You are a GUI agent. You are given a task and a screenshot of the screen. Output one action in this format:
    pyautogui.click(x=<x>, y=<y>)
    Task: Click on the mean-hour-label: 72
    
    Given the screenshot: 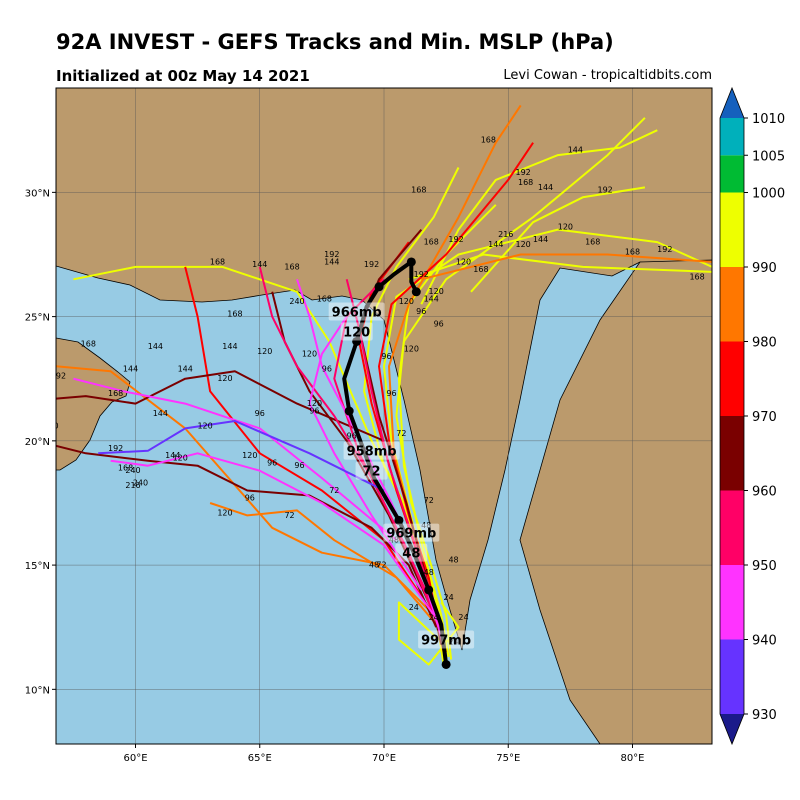 What is the action you would take?
    pyautogui.click(x=372, y=472)
    